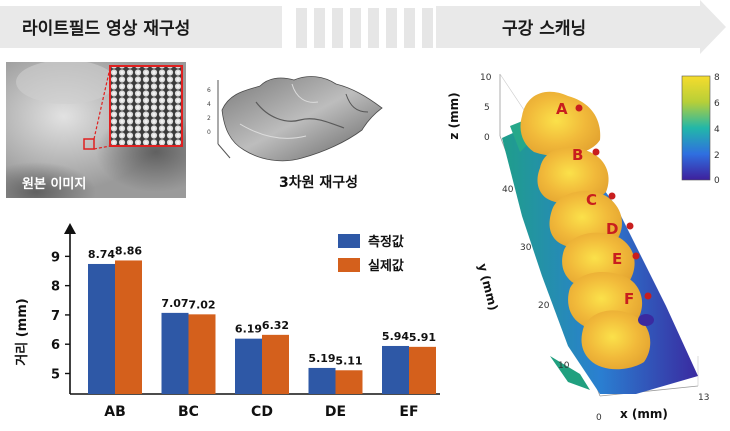  I want to click on y-tick: 30, so click(526, 248).